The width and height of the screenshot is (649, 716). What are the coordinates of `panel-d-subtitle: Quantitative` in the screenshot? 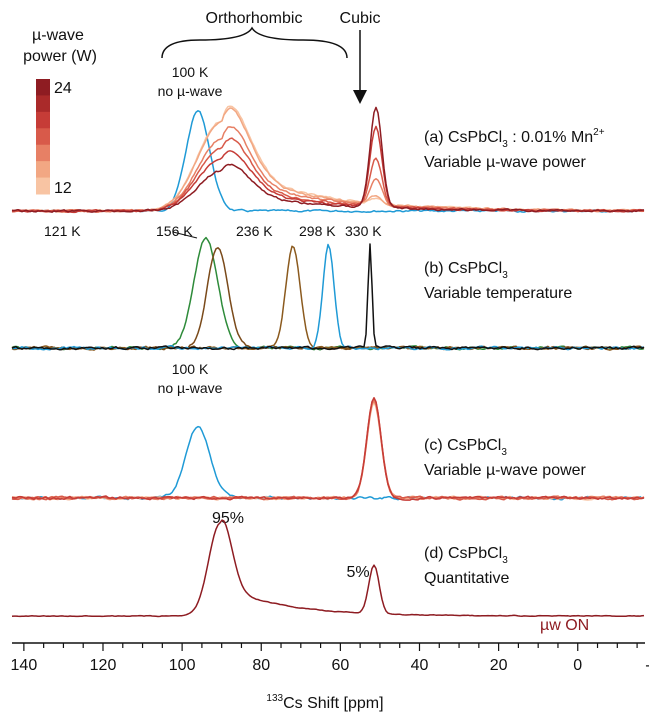 It's located at (466, 578).